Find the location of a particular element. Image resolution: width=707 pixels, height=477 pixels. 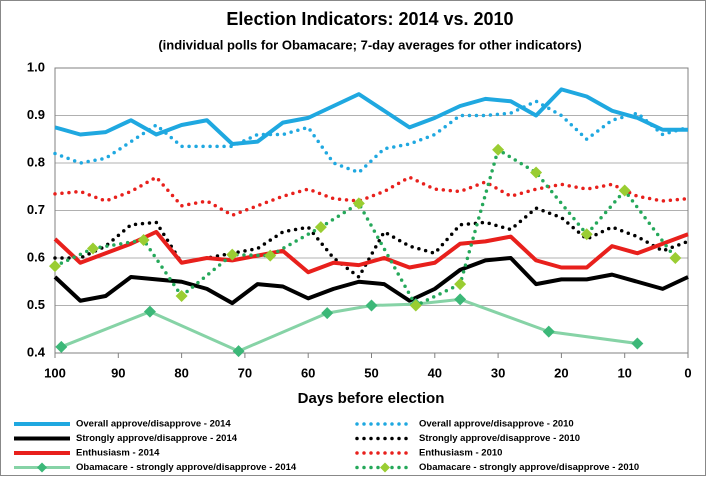

y-tick-label: 0.9 is located at coordinates (36, 114).